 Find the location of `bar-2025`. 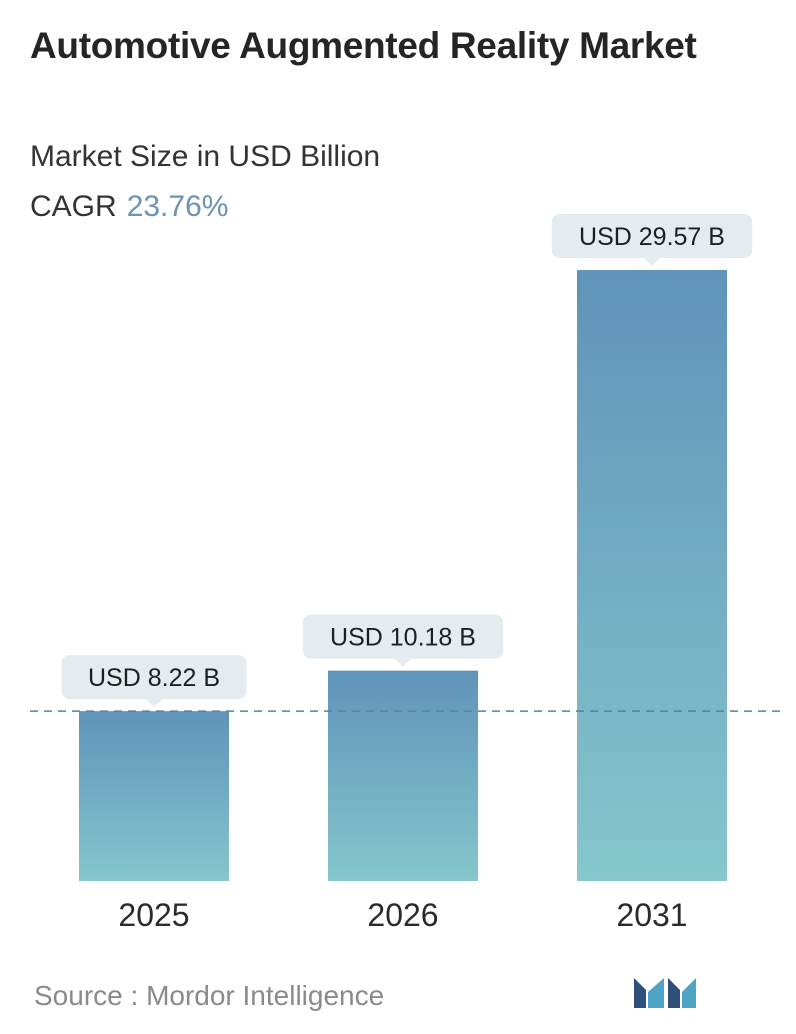

bar-2025 is located at coordinates (154, 796).